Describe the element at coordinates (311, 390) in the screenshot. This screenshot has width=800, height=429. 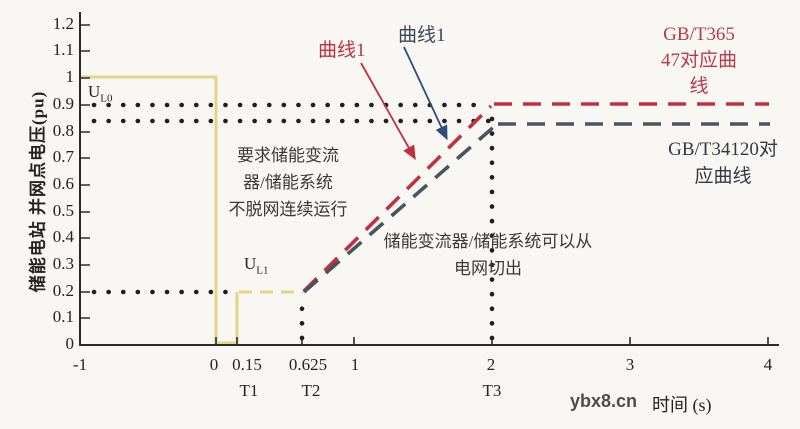
I see `time-marker-t2: T2` at that location.